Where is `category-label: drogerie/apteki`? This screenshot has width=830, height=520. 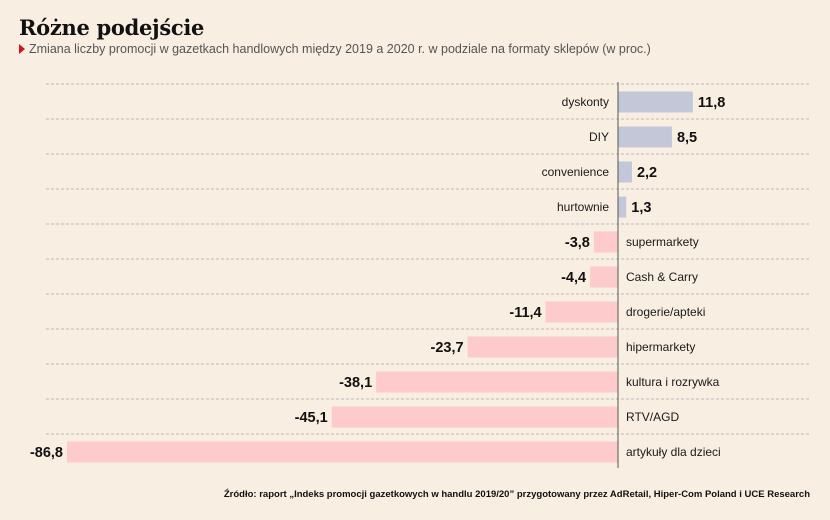 category-label: drogerie/apteki is located at coordinates (665, 312).